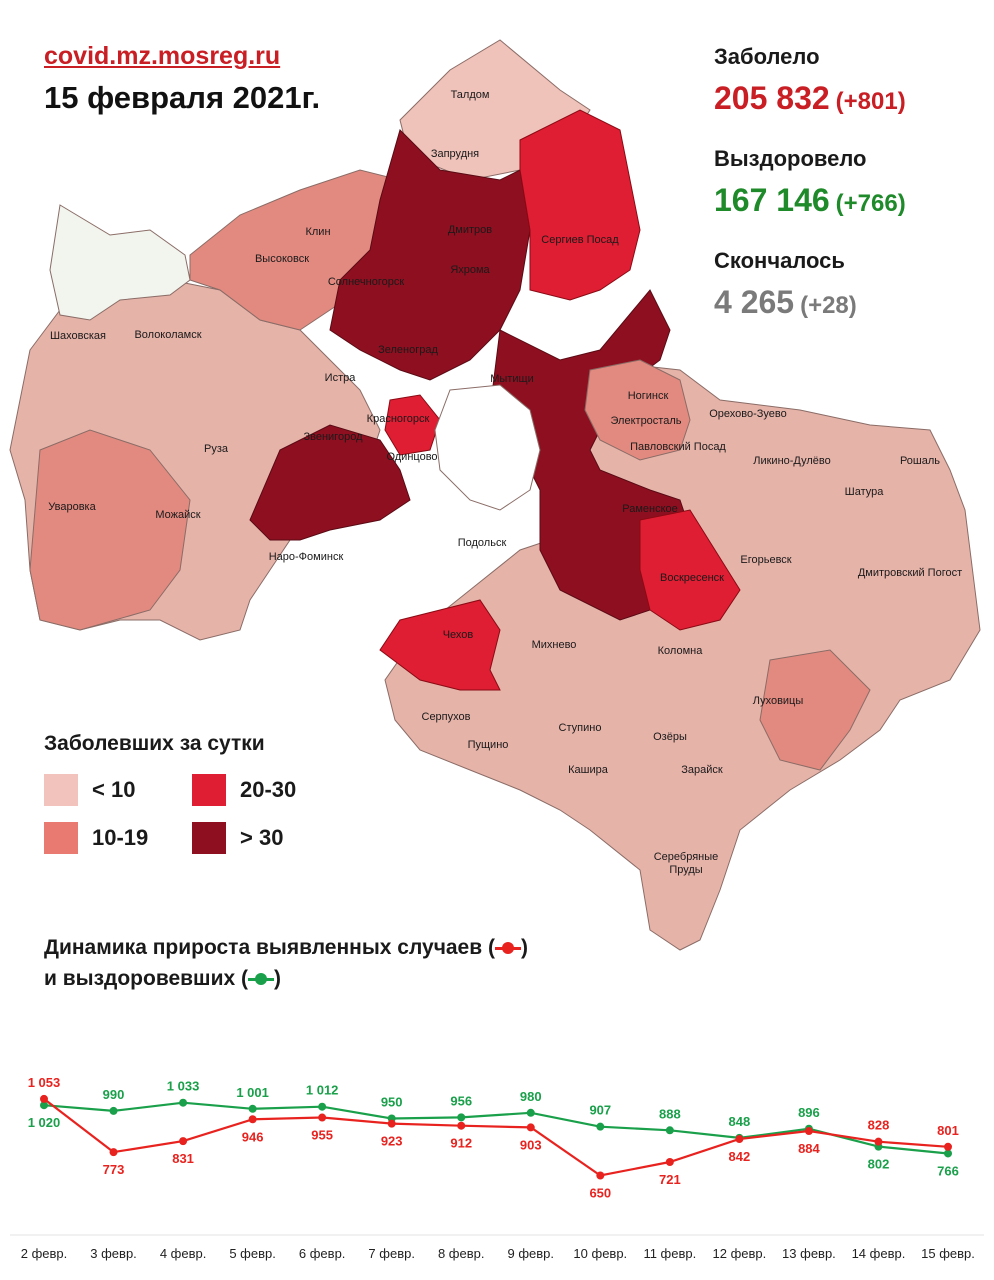  I want to click on chart-series-lines, so click(496, 1137).